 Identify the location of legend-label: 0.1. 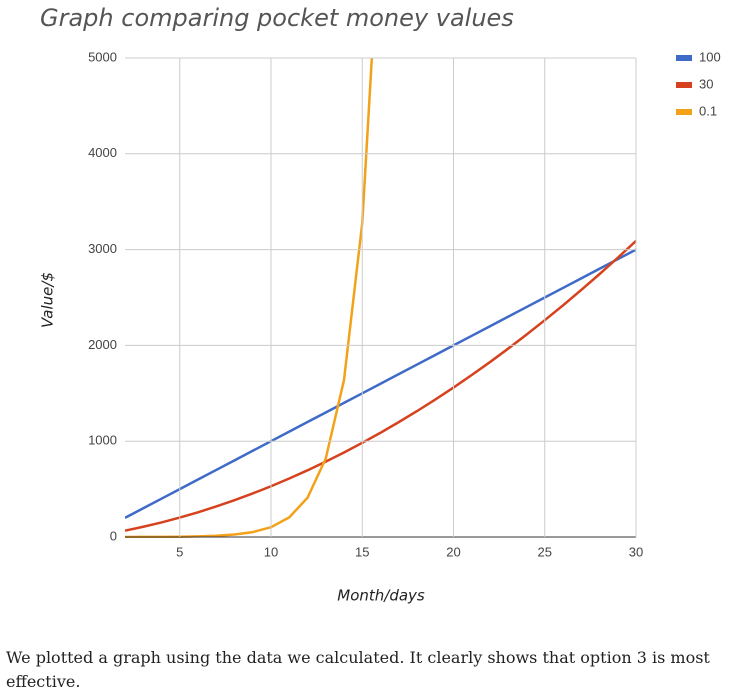
(708, 110).